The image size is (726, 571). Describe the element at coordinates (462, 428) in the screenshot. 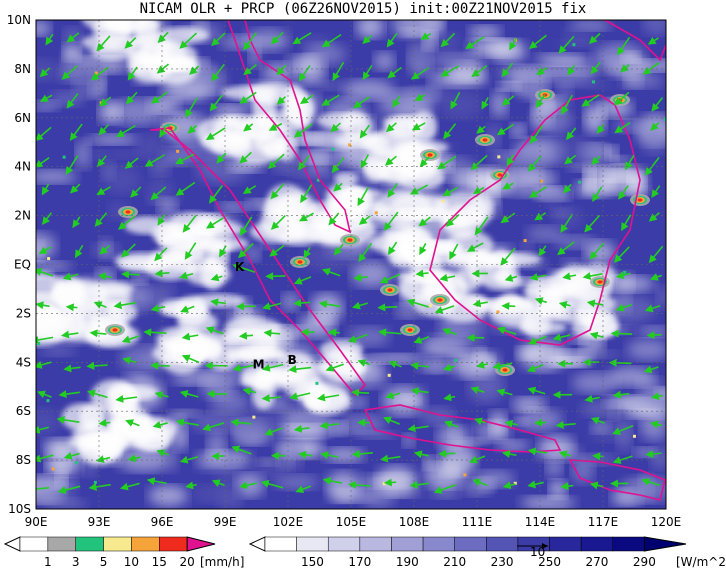

I see `coastline-java` at that location.